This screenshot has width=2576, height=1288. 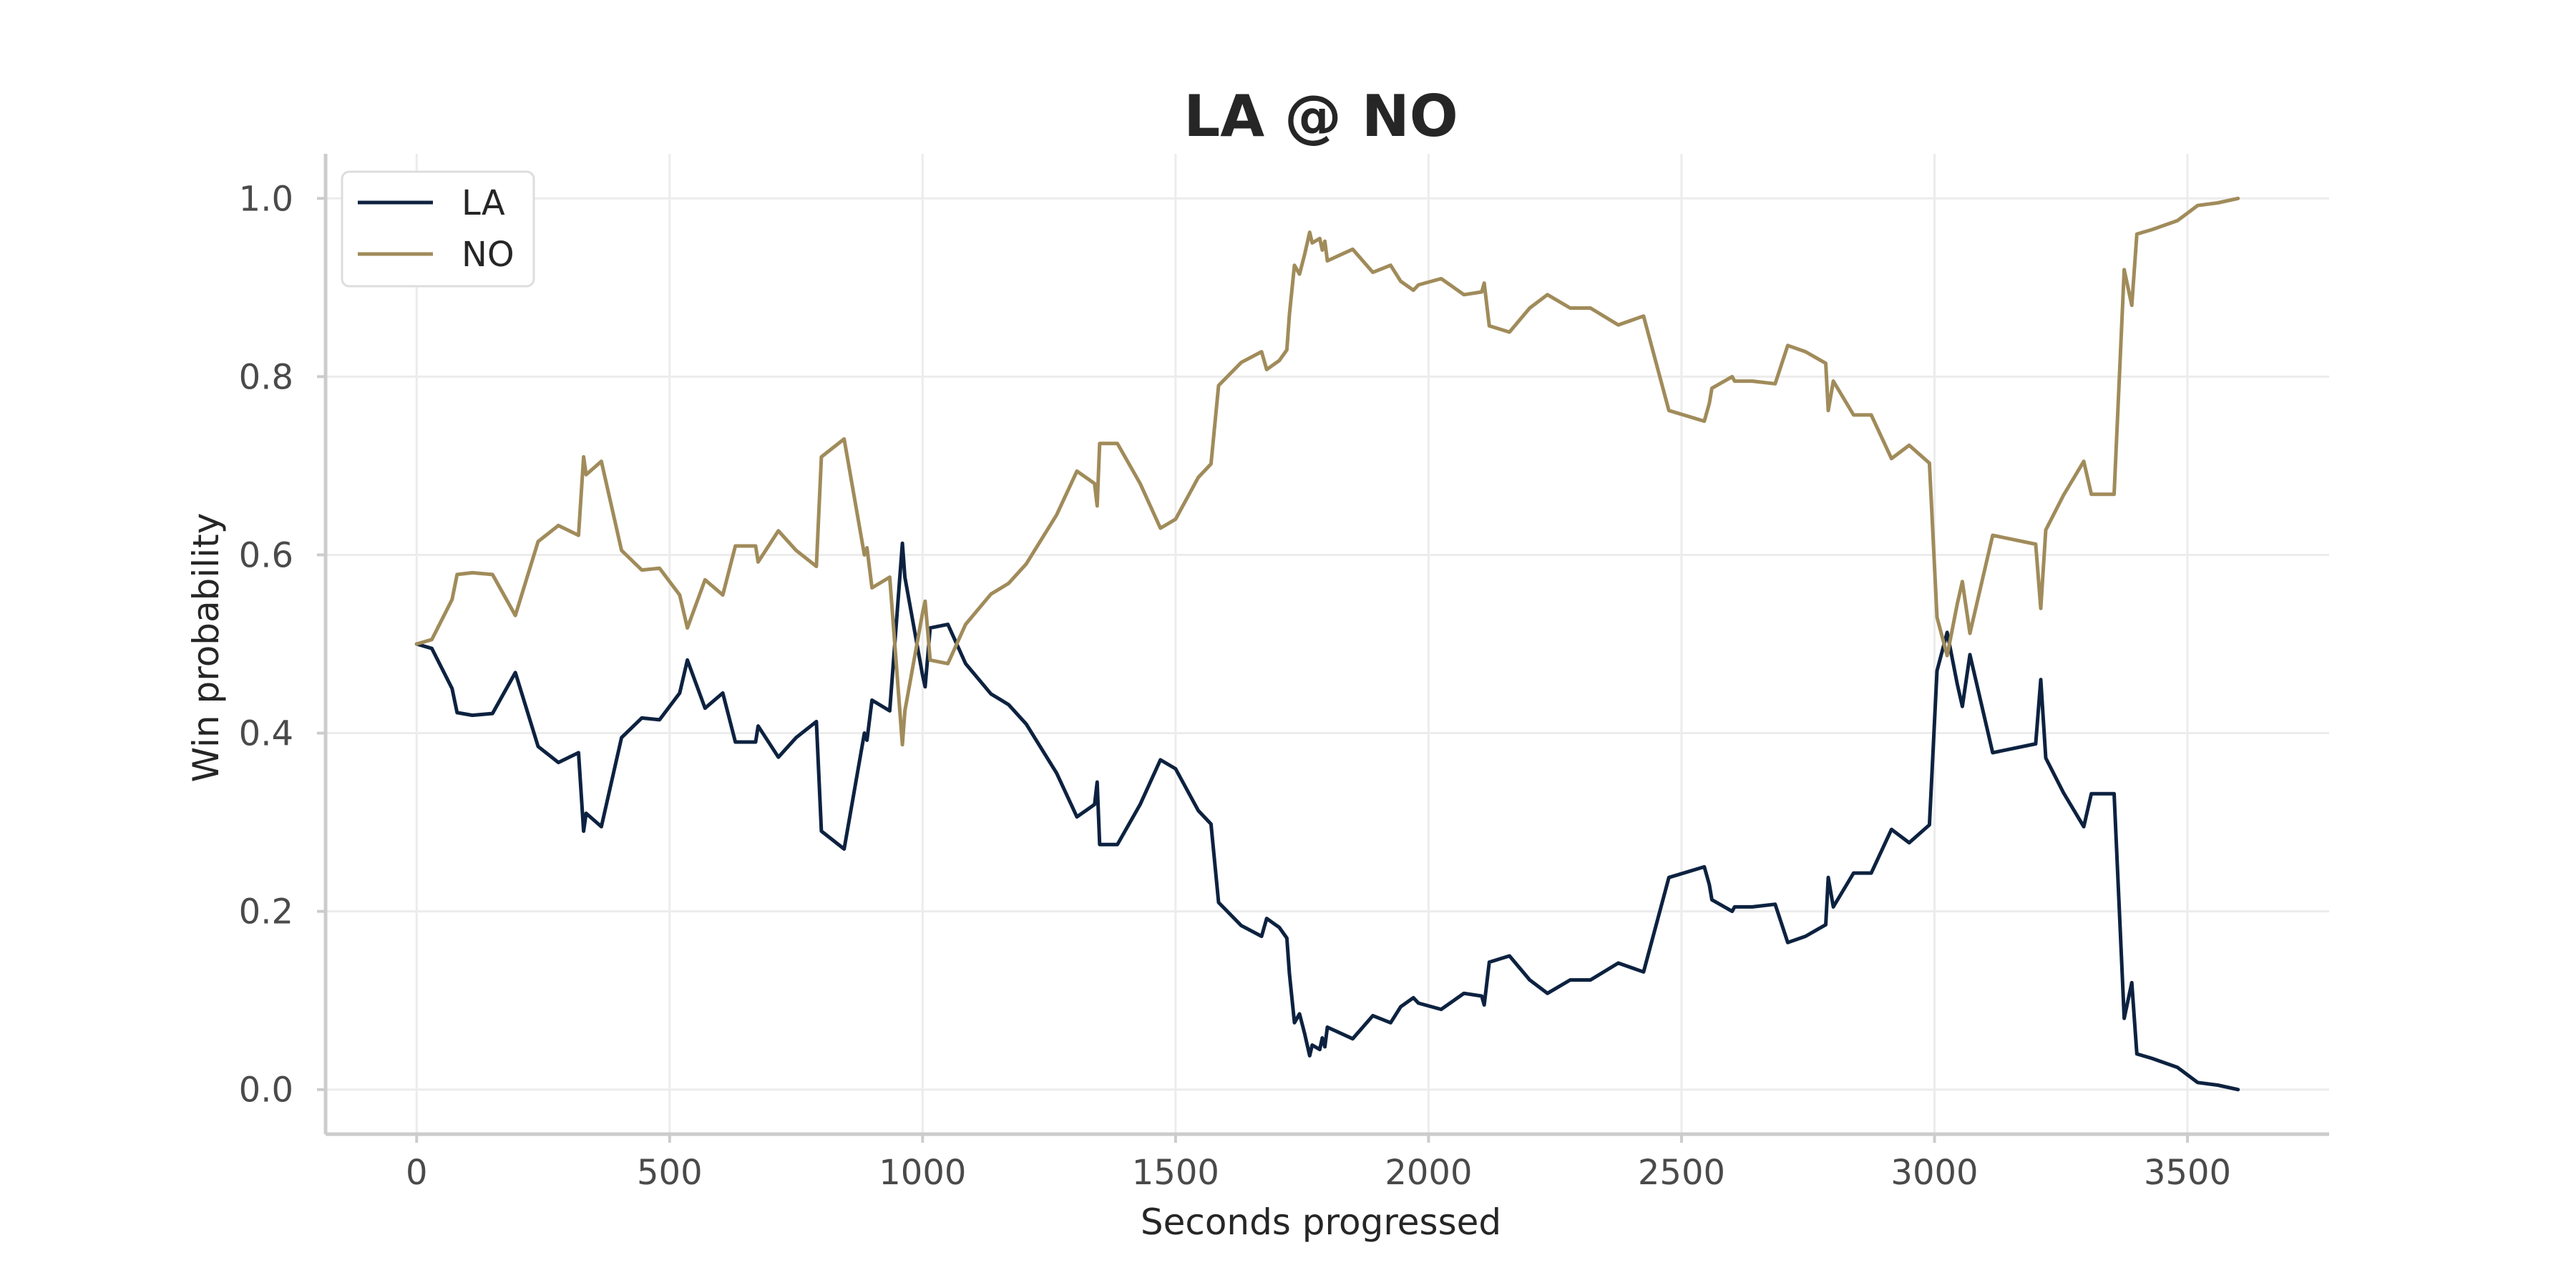 What do you see at coordinates (670, 1173) in the screenshot?
I see `x-tick-label: 500` at bounding box center [670, 1173].